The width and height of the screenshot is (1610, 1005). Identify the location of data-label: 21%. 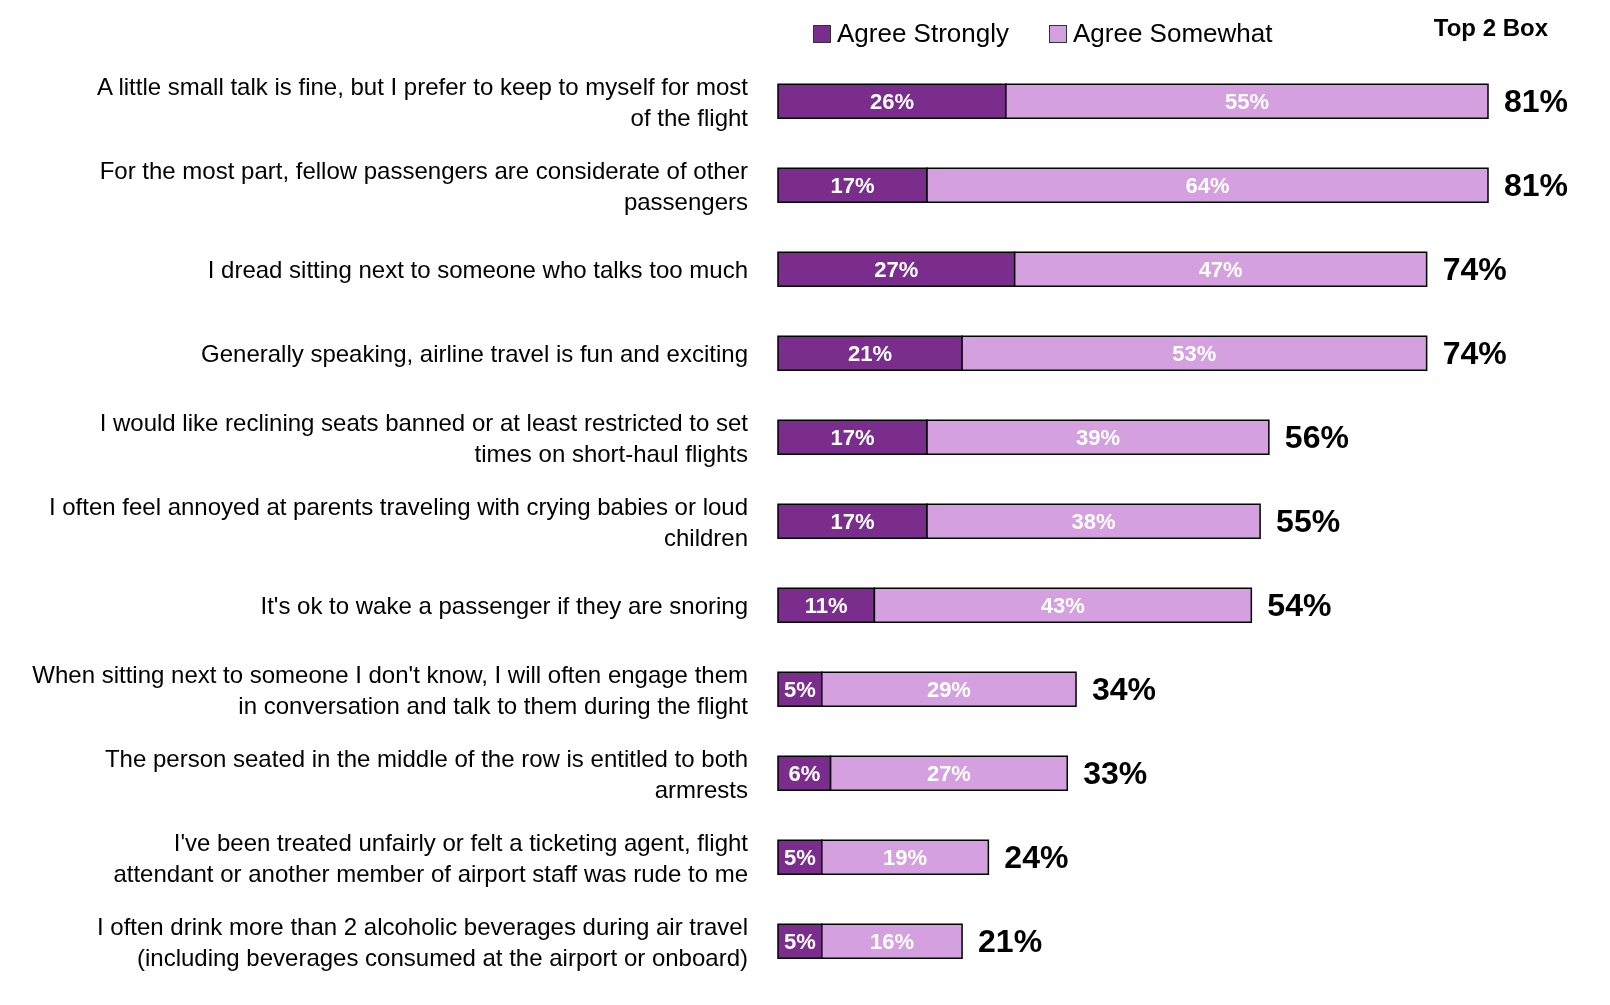
(870, 353).